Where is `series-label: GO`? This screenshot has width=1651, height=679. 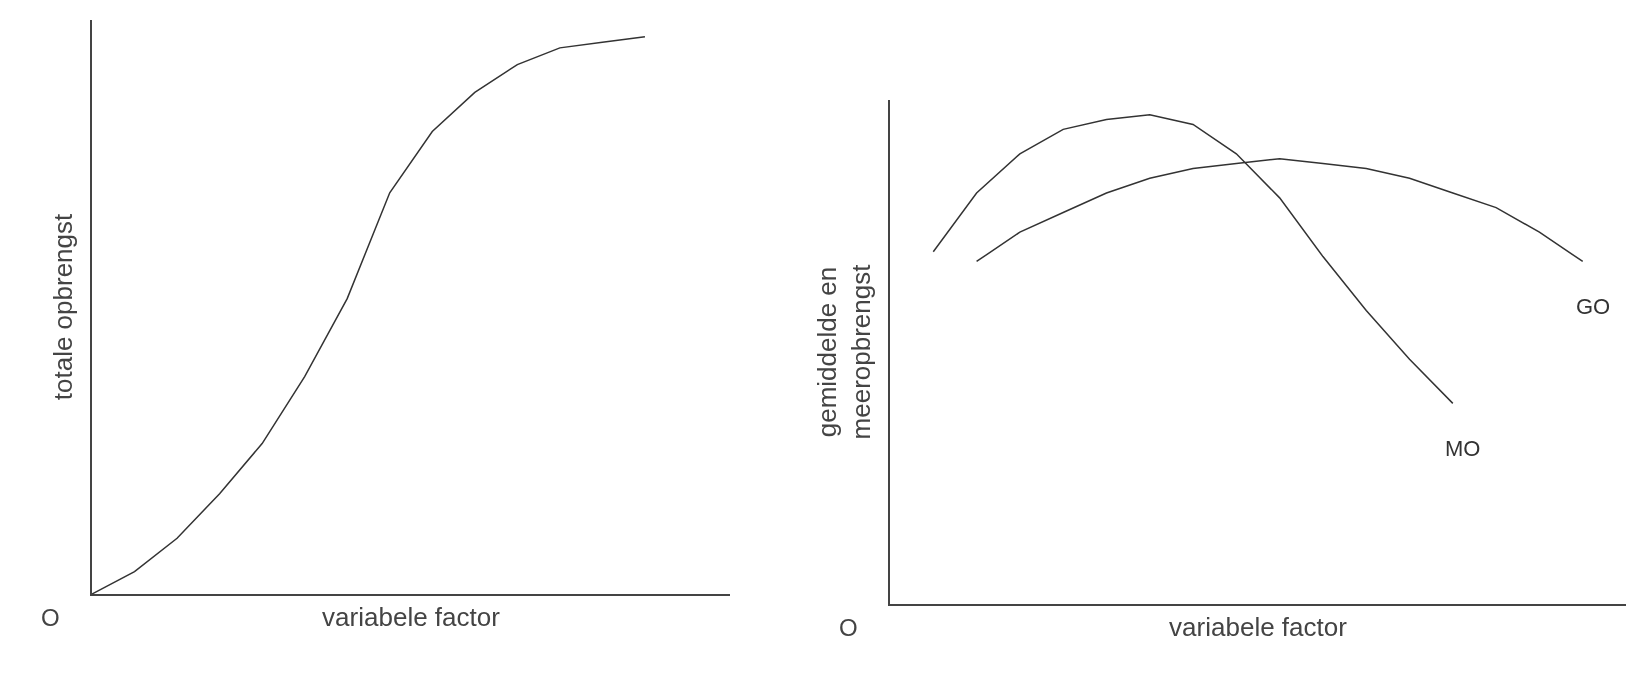 series-label: GO is located at coordinates (1593, 306).